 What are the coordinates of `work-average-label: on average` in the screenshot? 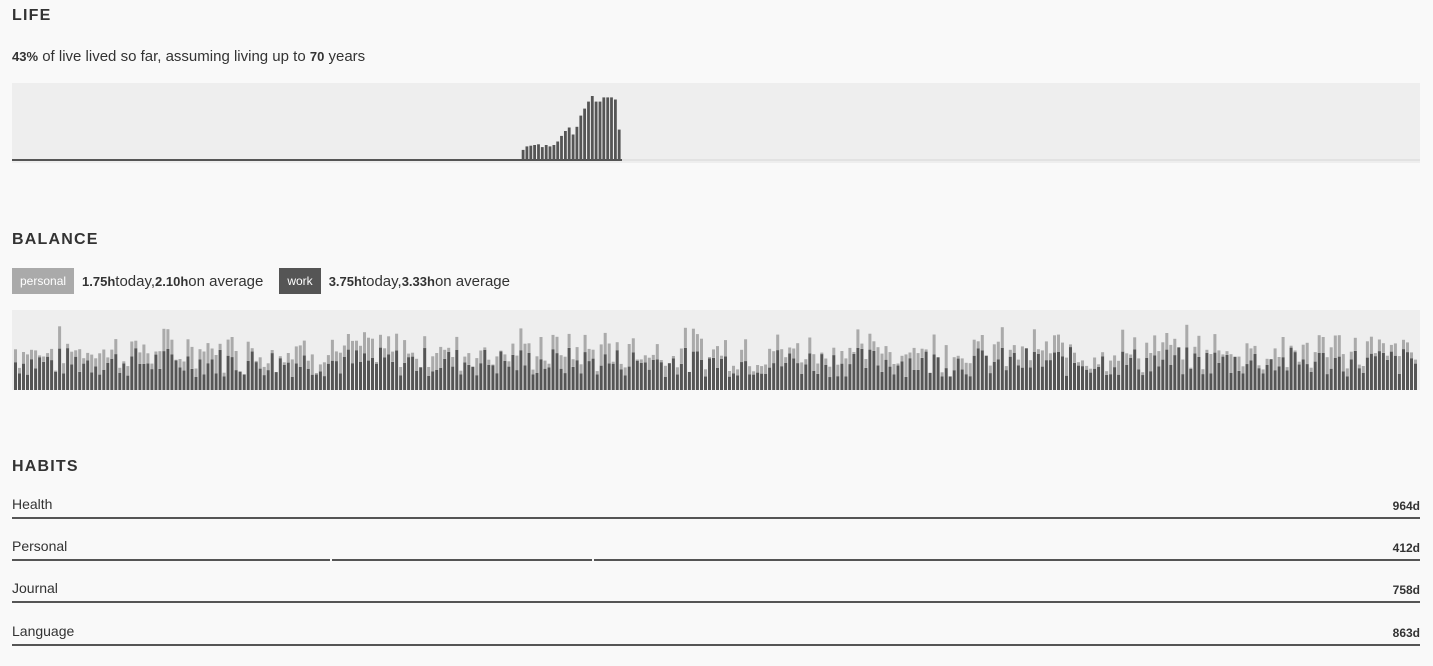 It's located at (472, 281).